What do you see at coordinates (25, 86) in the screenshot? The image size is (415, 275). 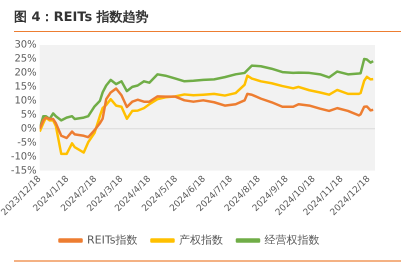 I see `y-tick-label: 15%` at bounding box center [25, 86].